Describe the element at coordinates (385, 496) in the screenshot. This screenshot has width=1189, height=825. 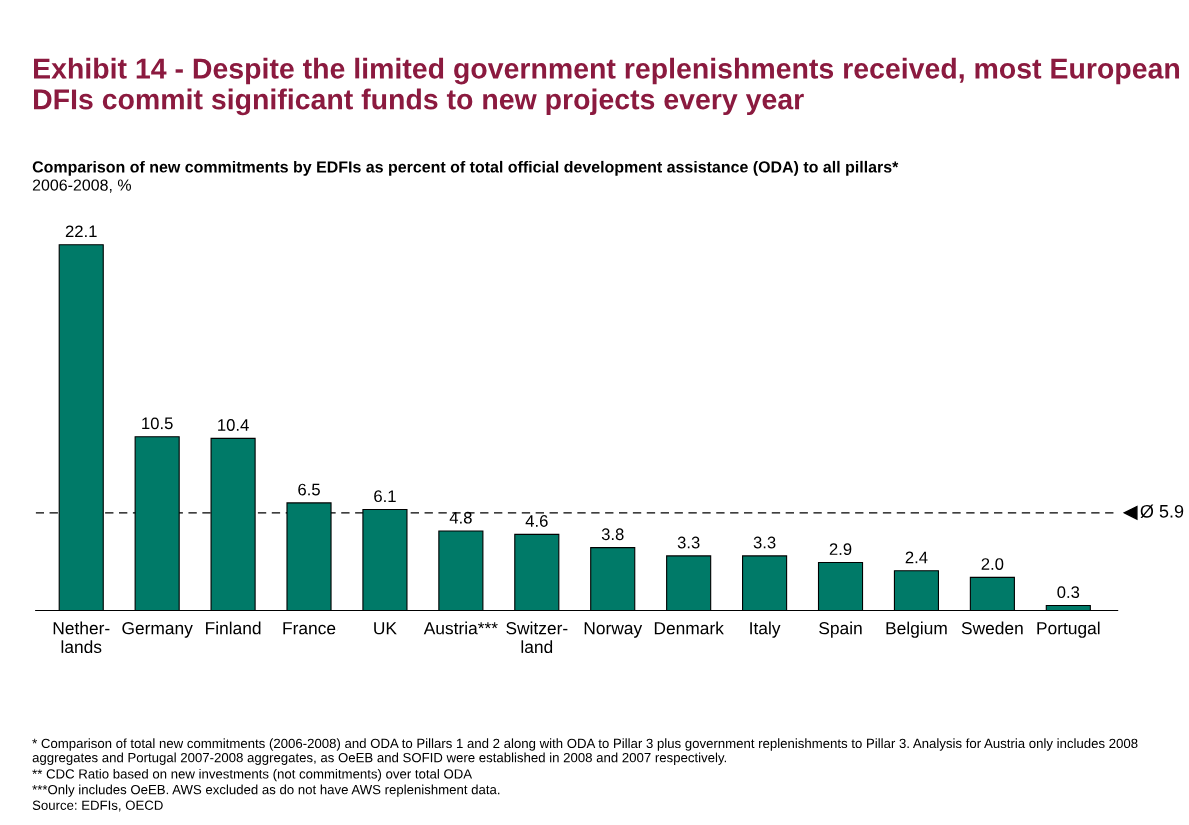
I see `data-label: 6.1` at that location.